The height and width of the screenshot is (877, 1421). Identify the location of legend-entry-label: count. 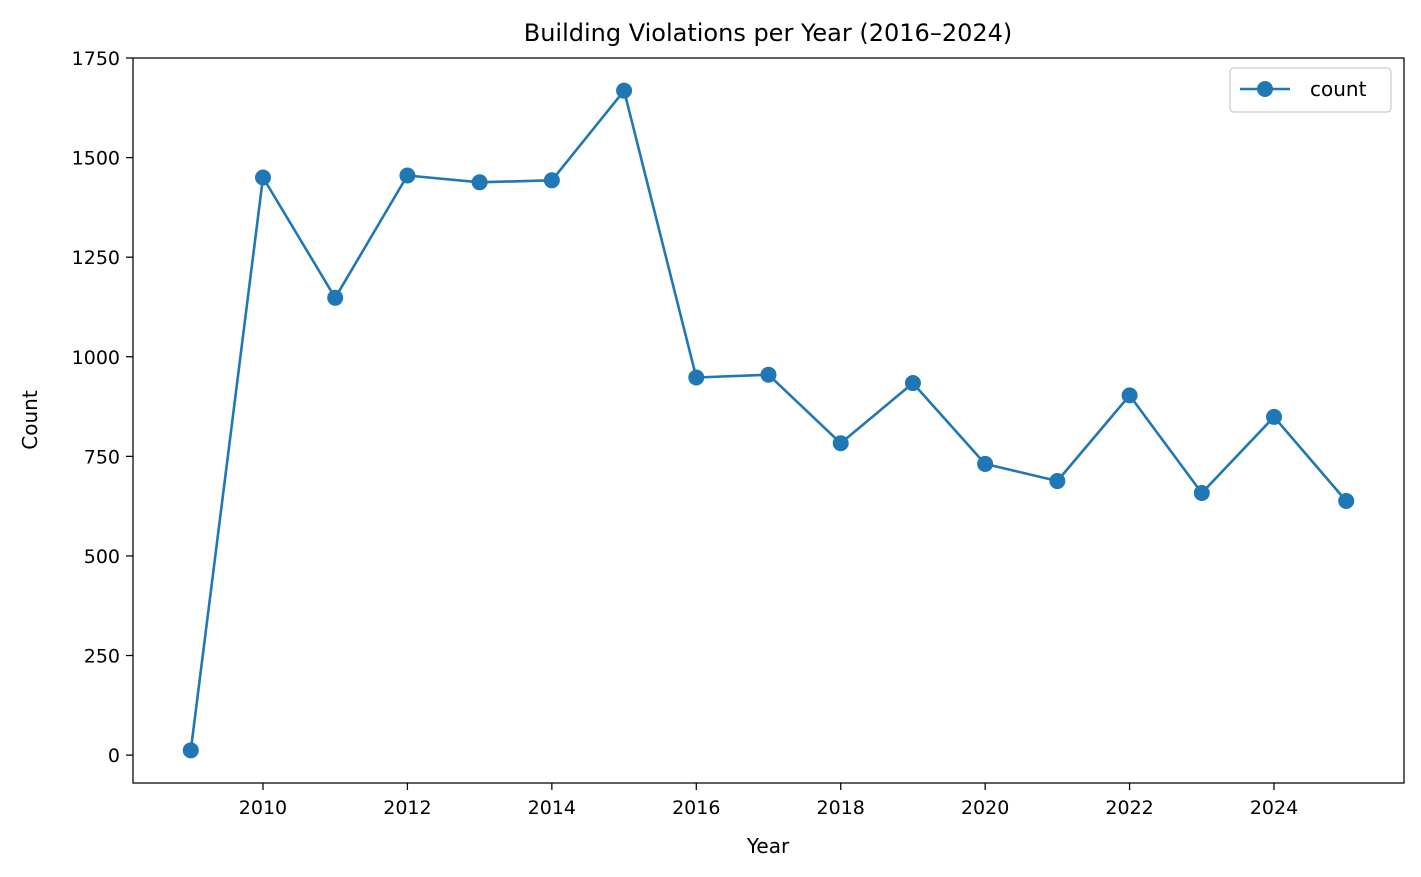
(1338, 89).